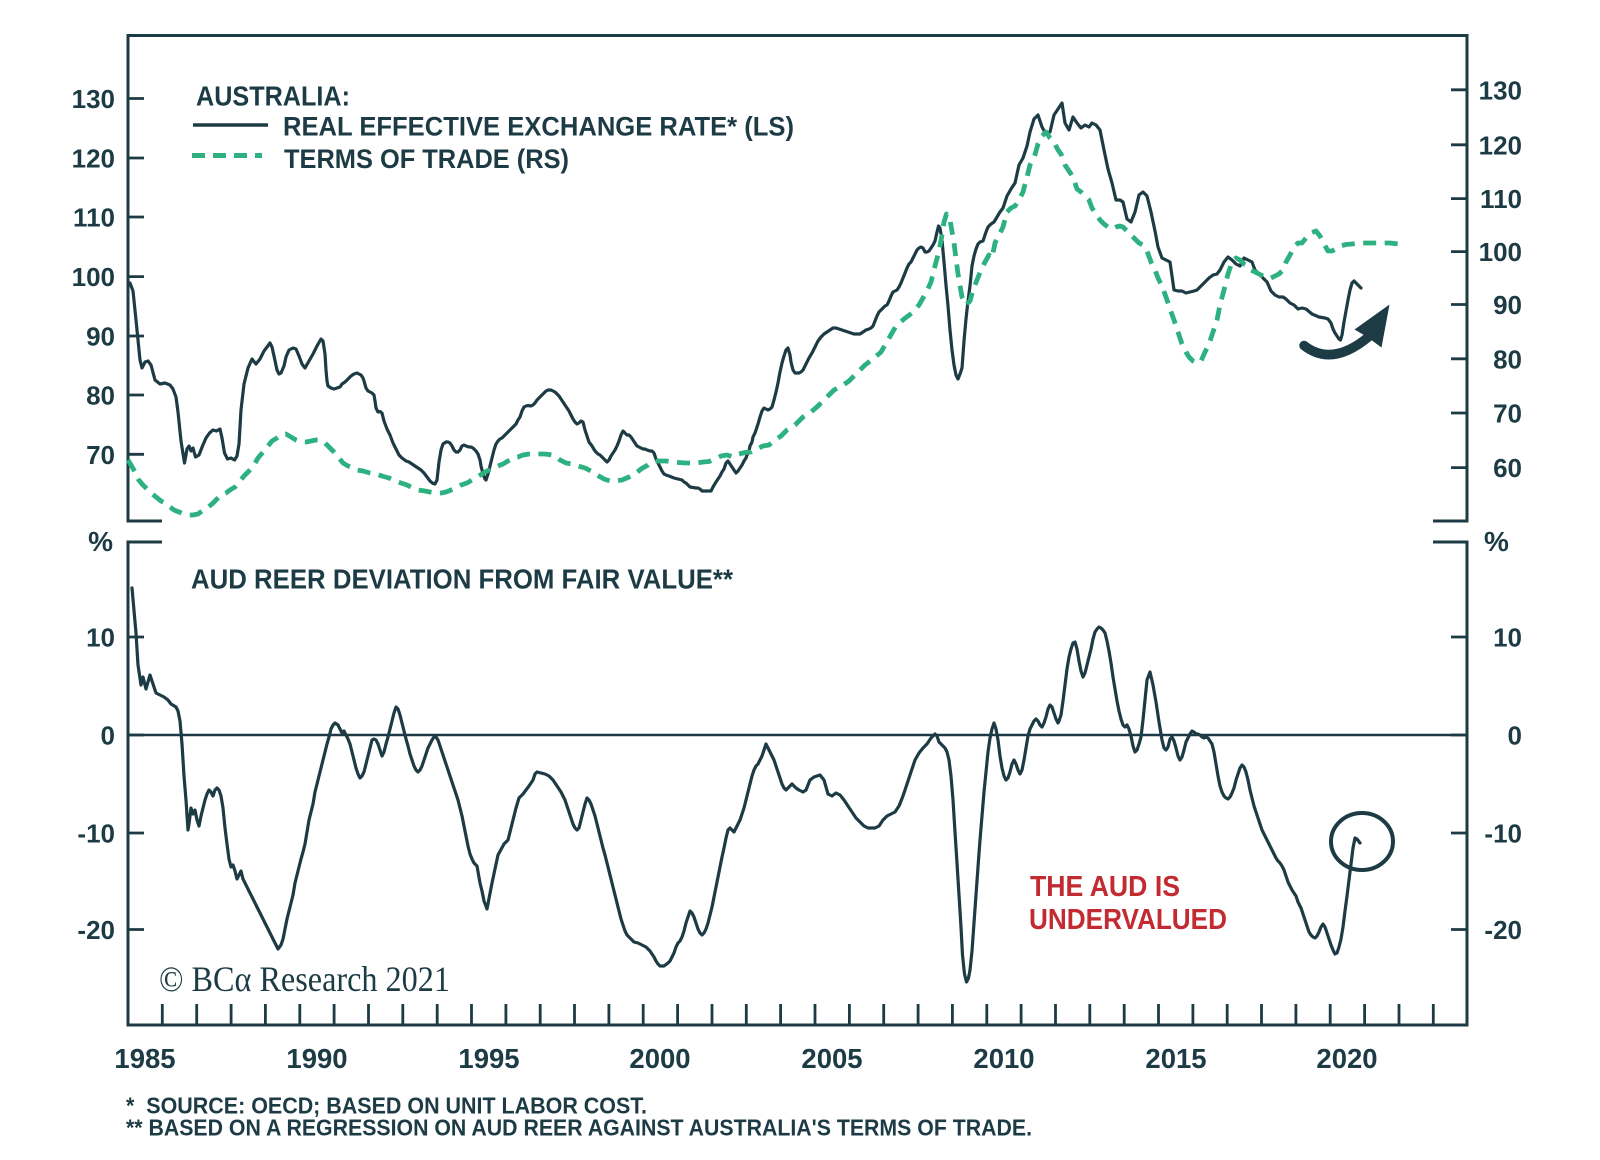 This screenshot has height=1160, width=1600. Describe the element at coordinates (144, 1058) in the screenshot. I see `svg-text: 1985` at that location.